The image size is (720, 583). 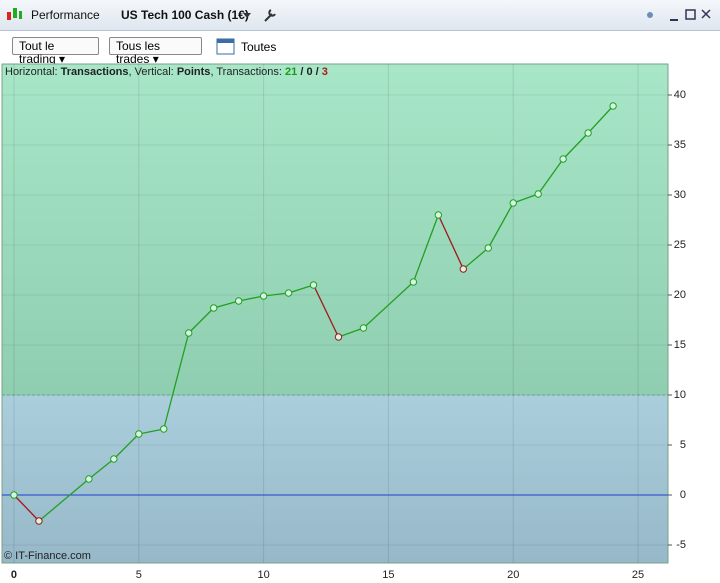 I want to click on y-tick-label: -5, so click(x=681, y=545).